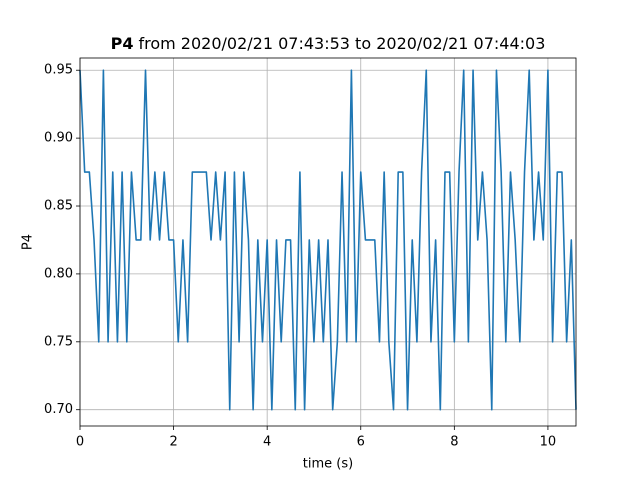  What do you see at coordinates (58, 341) in the screenshot?
I see `y-tick-label: 0.75` at bounding box center [58, 341].